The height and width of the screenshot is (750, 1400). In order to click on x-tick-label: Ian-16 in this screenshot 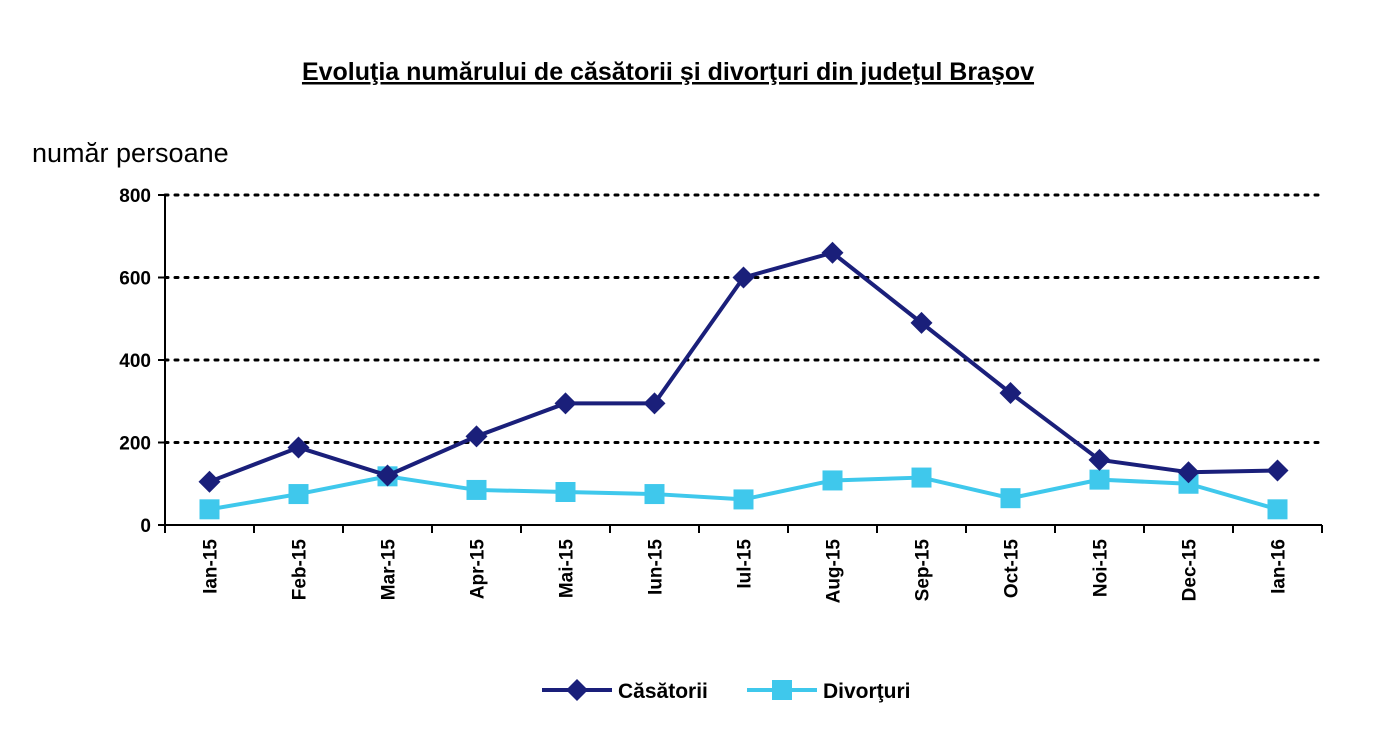, I will do `click(1279, 566)`.